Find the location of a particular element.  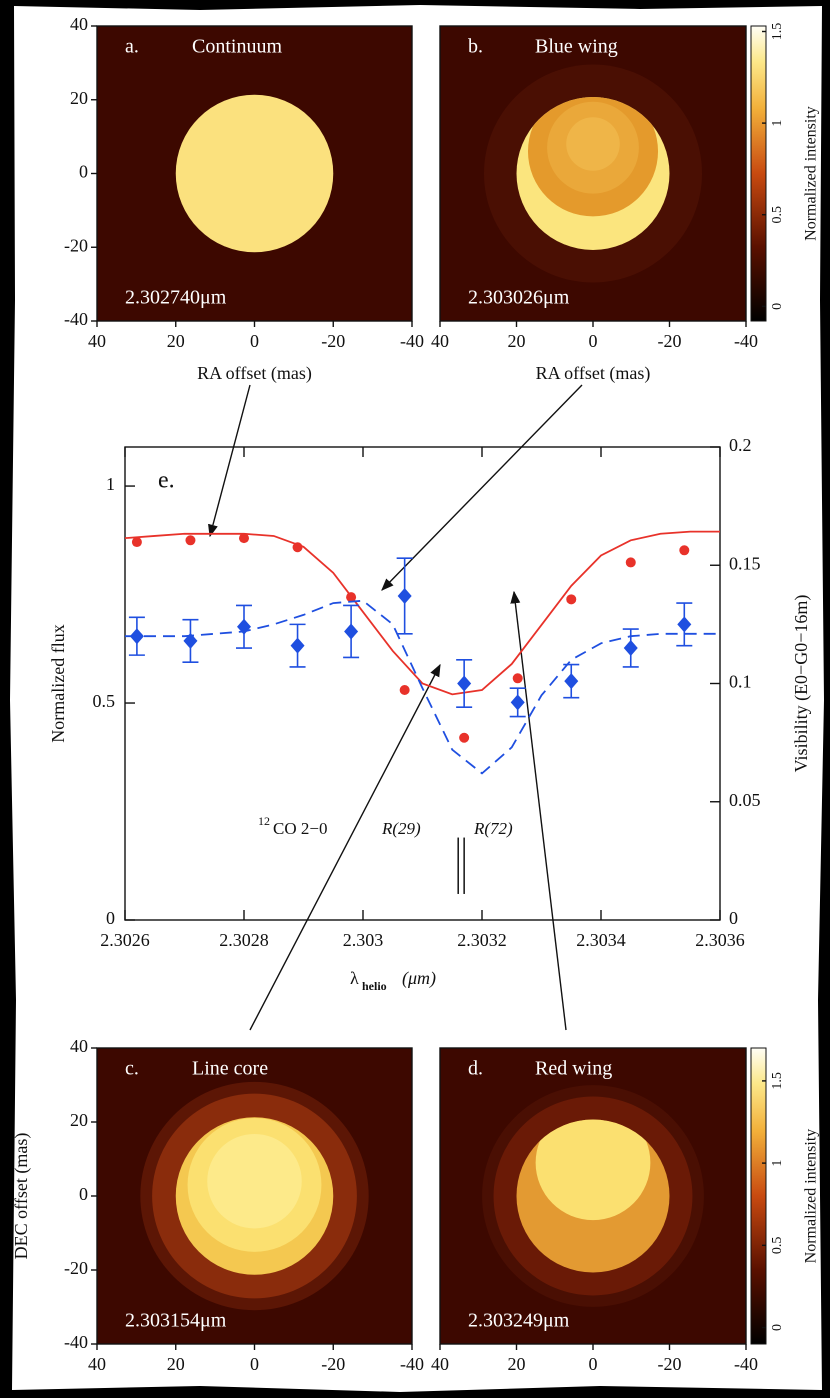

x-tick-label: 2.303 is located at coordinates (363, 940).